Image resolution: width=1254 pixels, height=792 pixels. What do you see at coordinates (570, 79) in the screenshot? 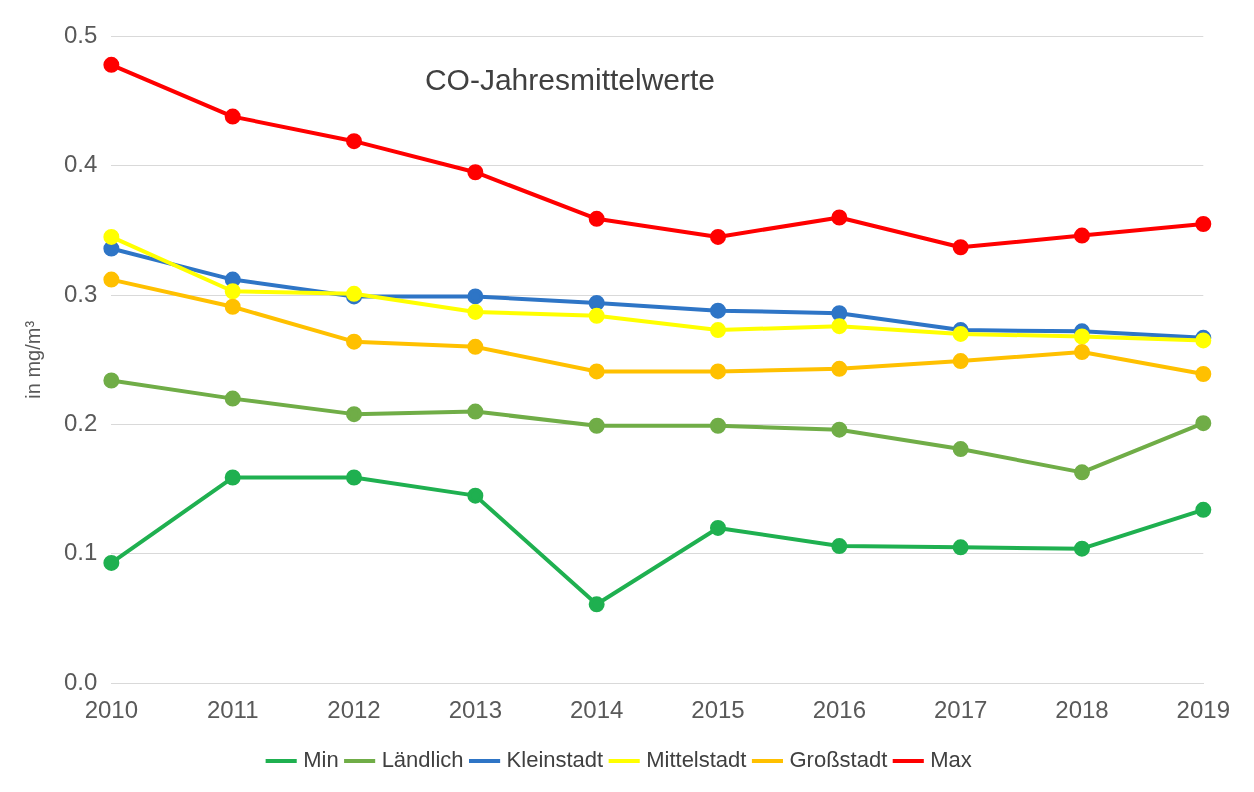
I see `text: CO-Jahresmittelwerte` at bounding box center [570, 79].